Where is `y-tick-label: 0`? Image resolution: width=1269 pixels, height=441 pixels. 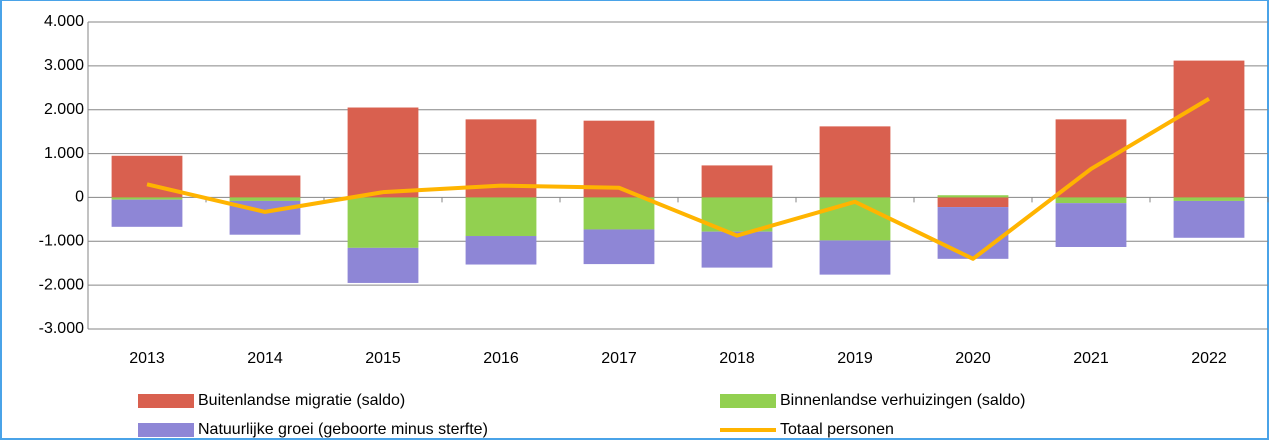
y-tick-label: 0 is located at coordinates (79, 197).